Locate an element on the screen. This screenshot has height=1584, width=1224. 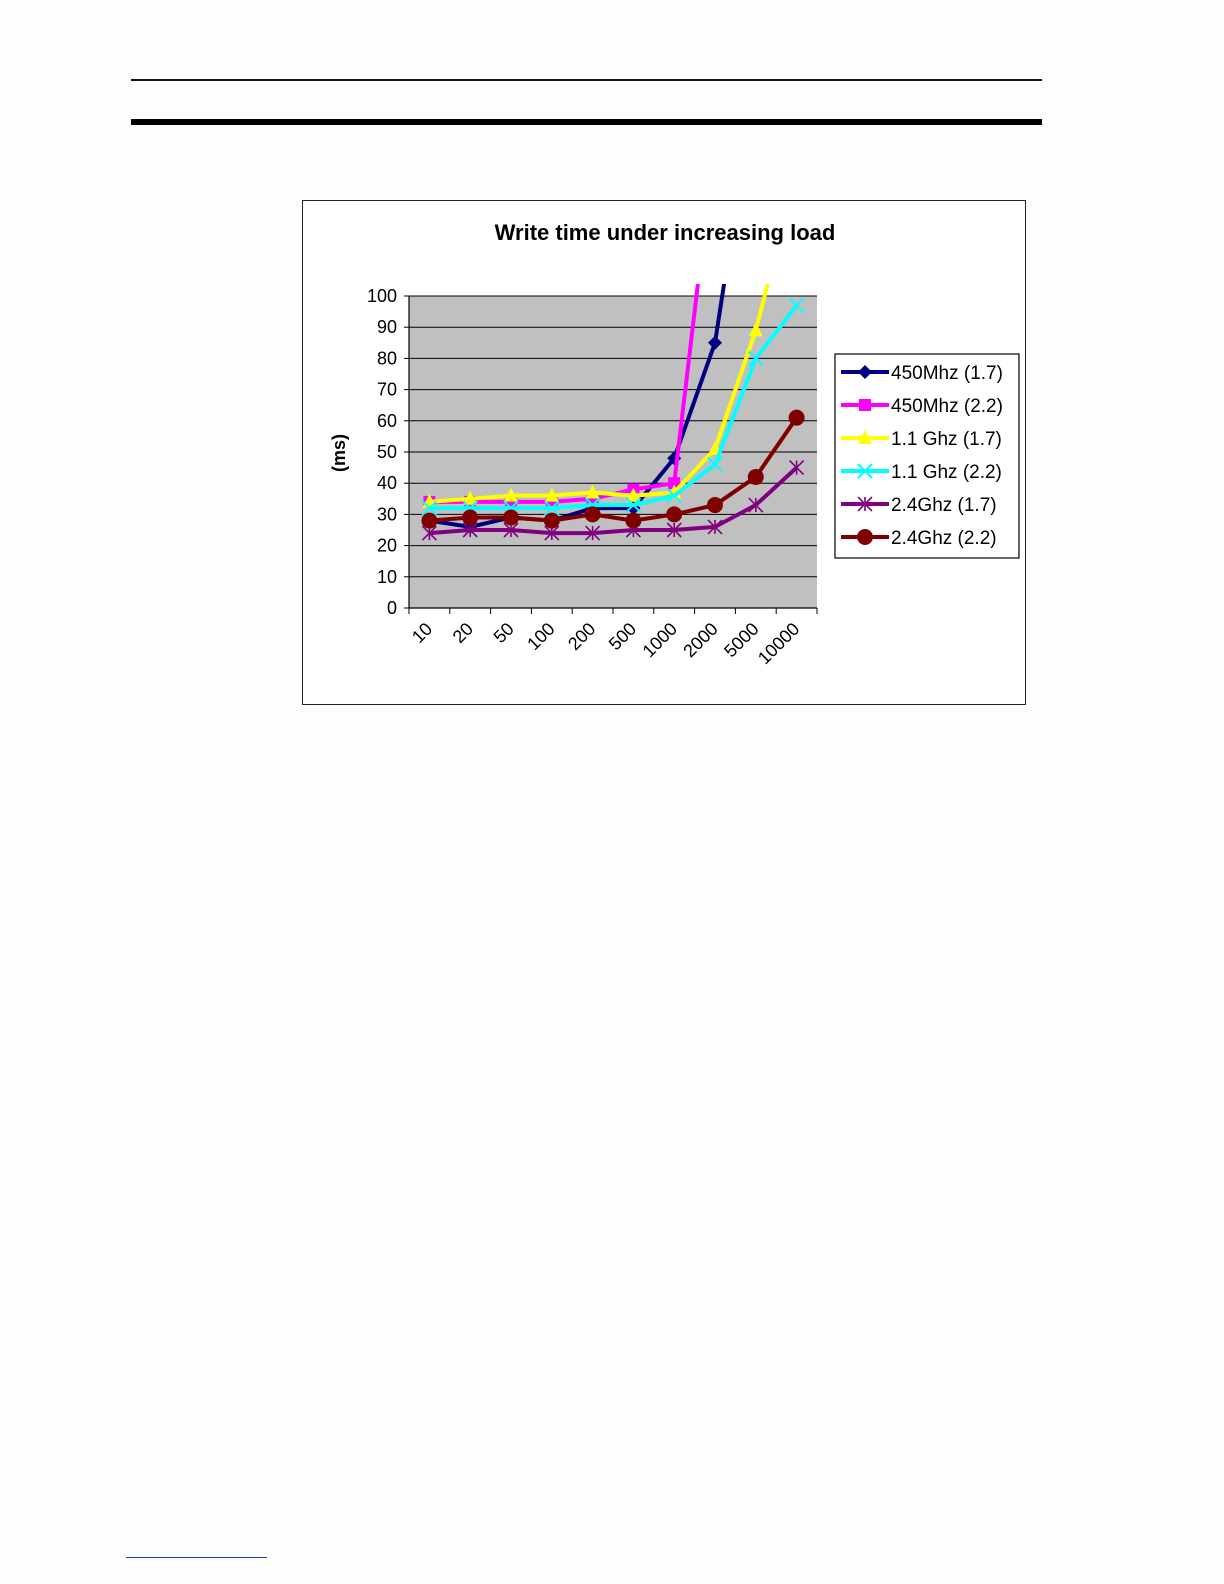
x-tick-label: 50 is located at coordinates (504, 633).